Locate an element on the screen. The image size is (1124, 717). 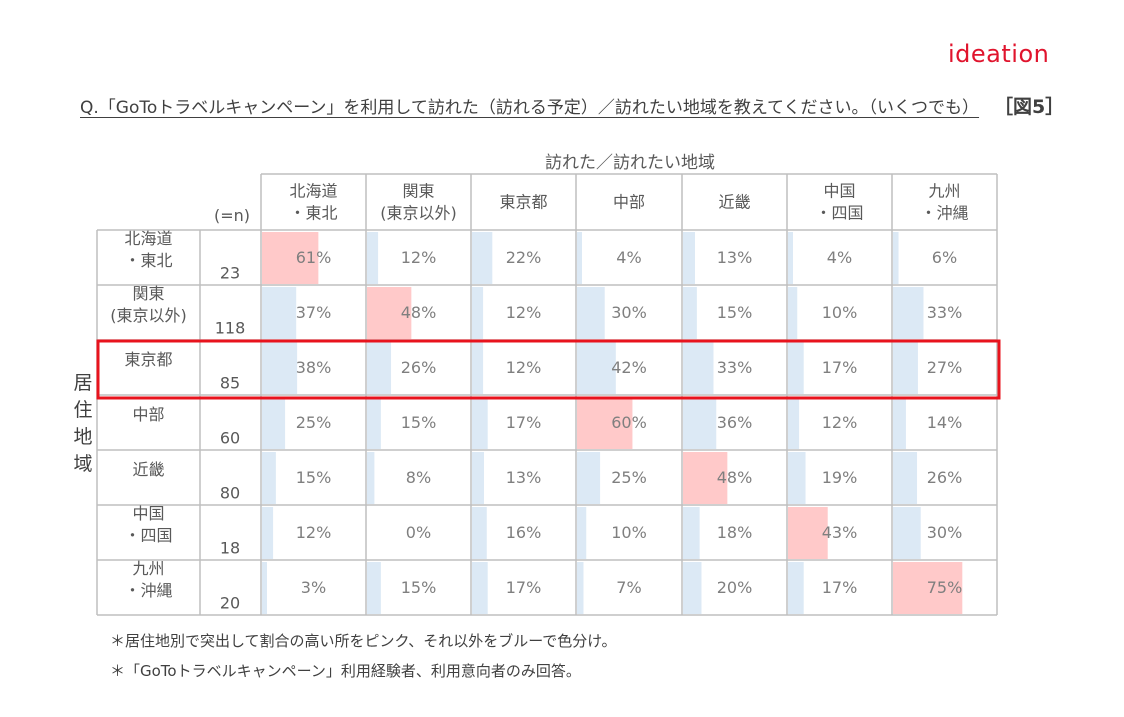
row-label: ・東北 is located at coordinates (148, 260).